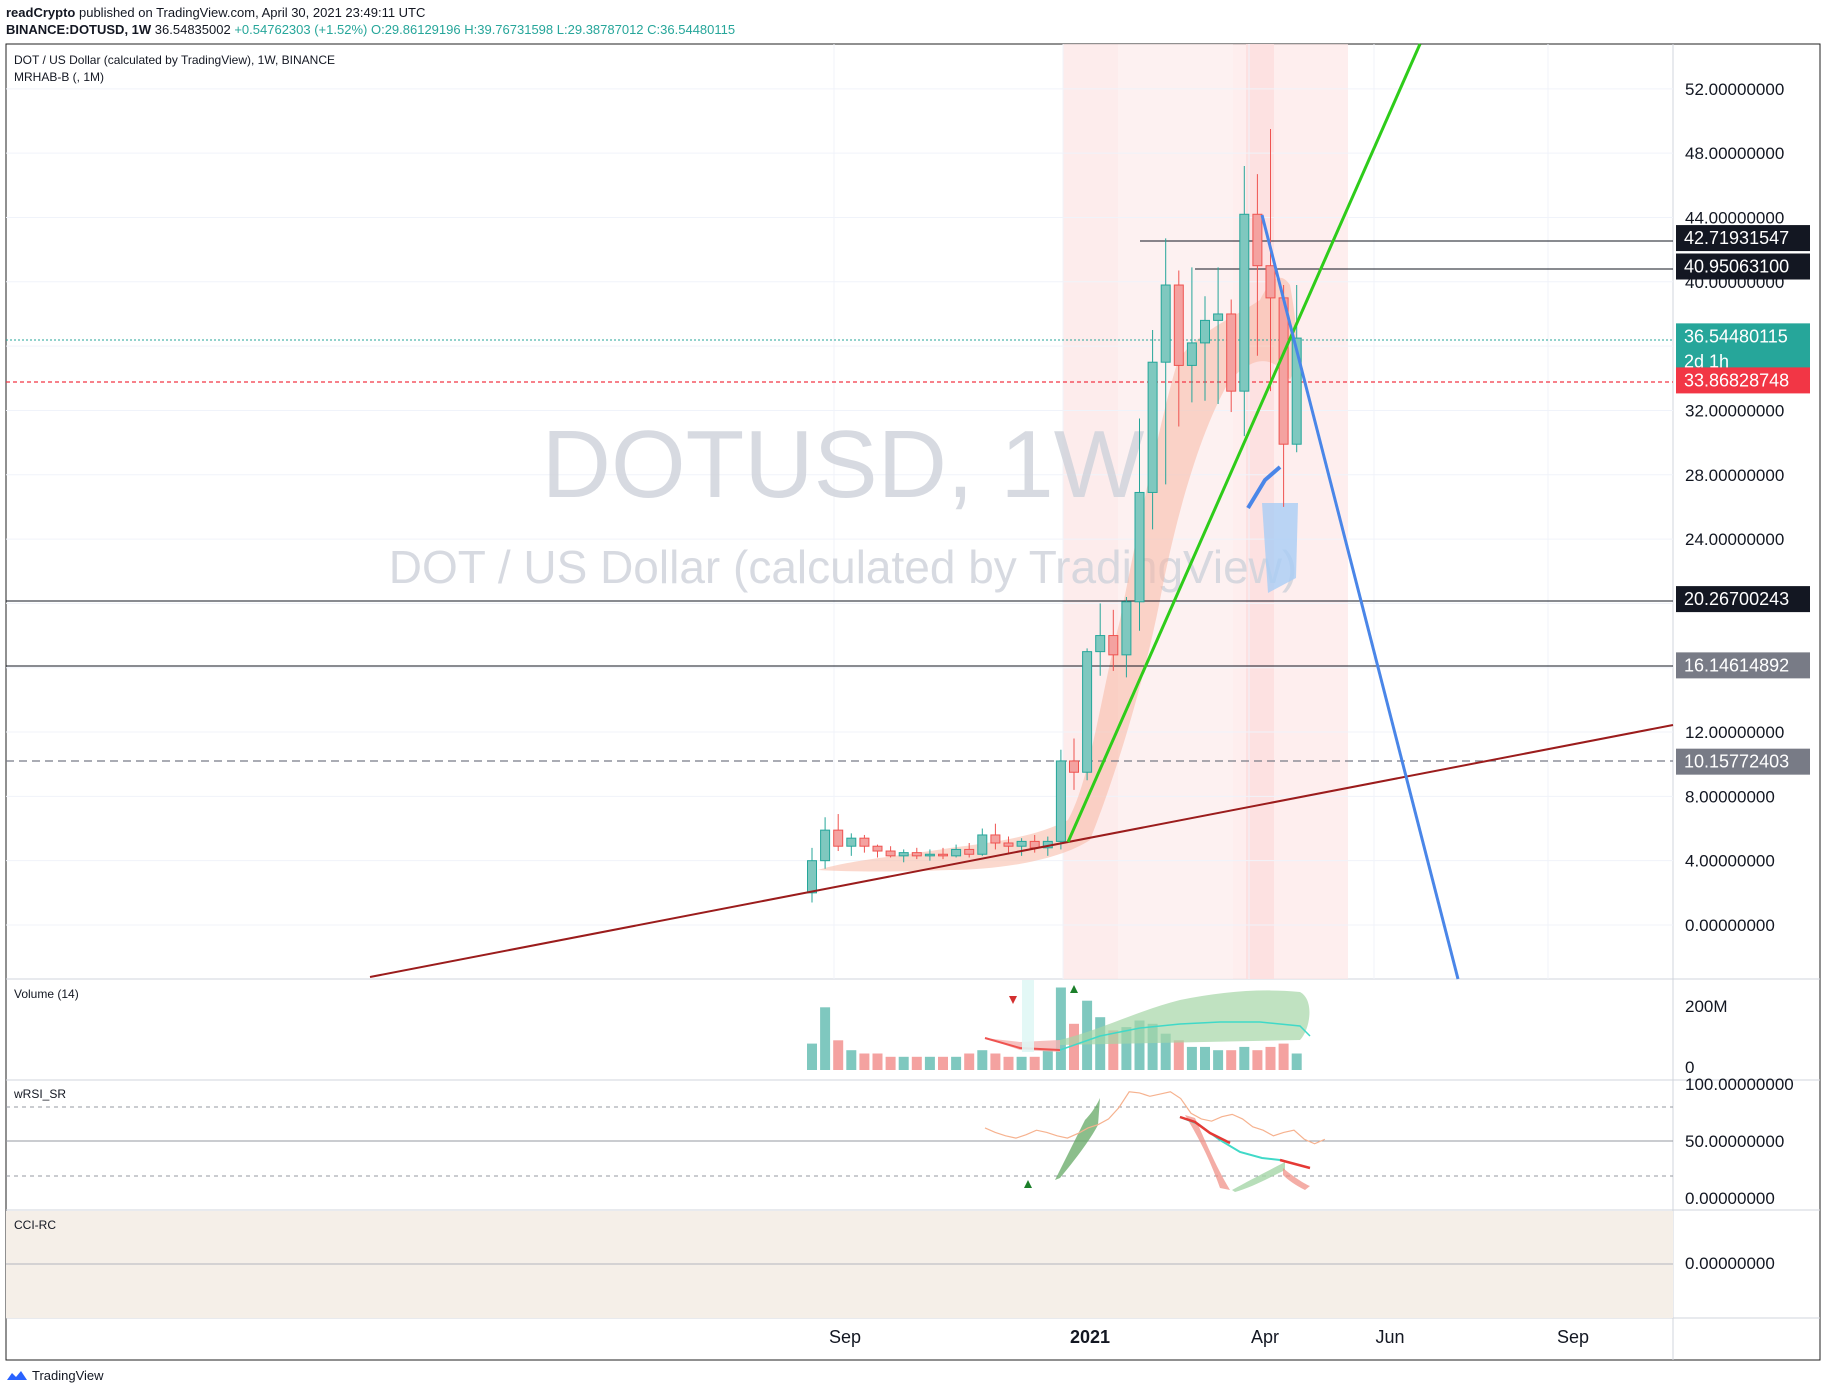 The height and width of the screenshot is (1396, 1828). What do you see at coordinates (1739, 1084) in the screenshot?
I see `rsi-tick-100: 100.00000000` at bounding box center [1739, 1084].